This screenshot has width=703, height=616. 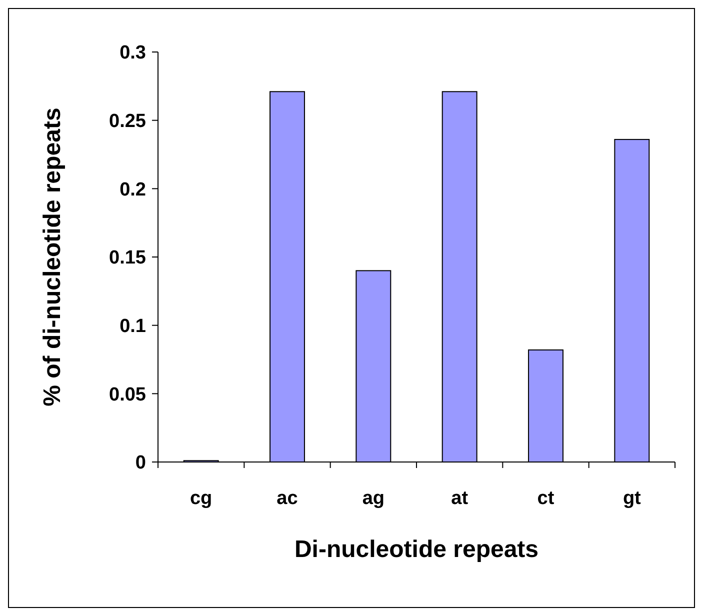 What do you see at coordinates (127, 121) in the screenshot?
I see `y-tick-label: 0.25` at bounding box center [127, 121].